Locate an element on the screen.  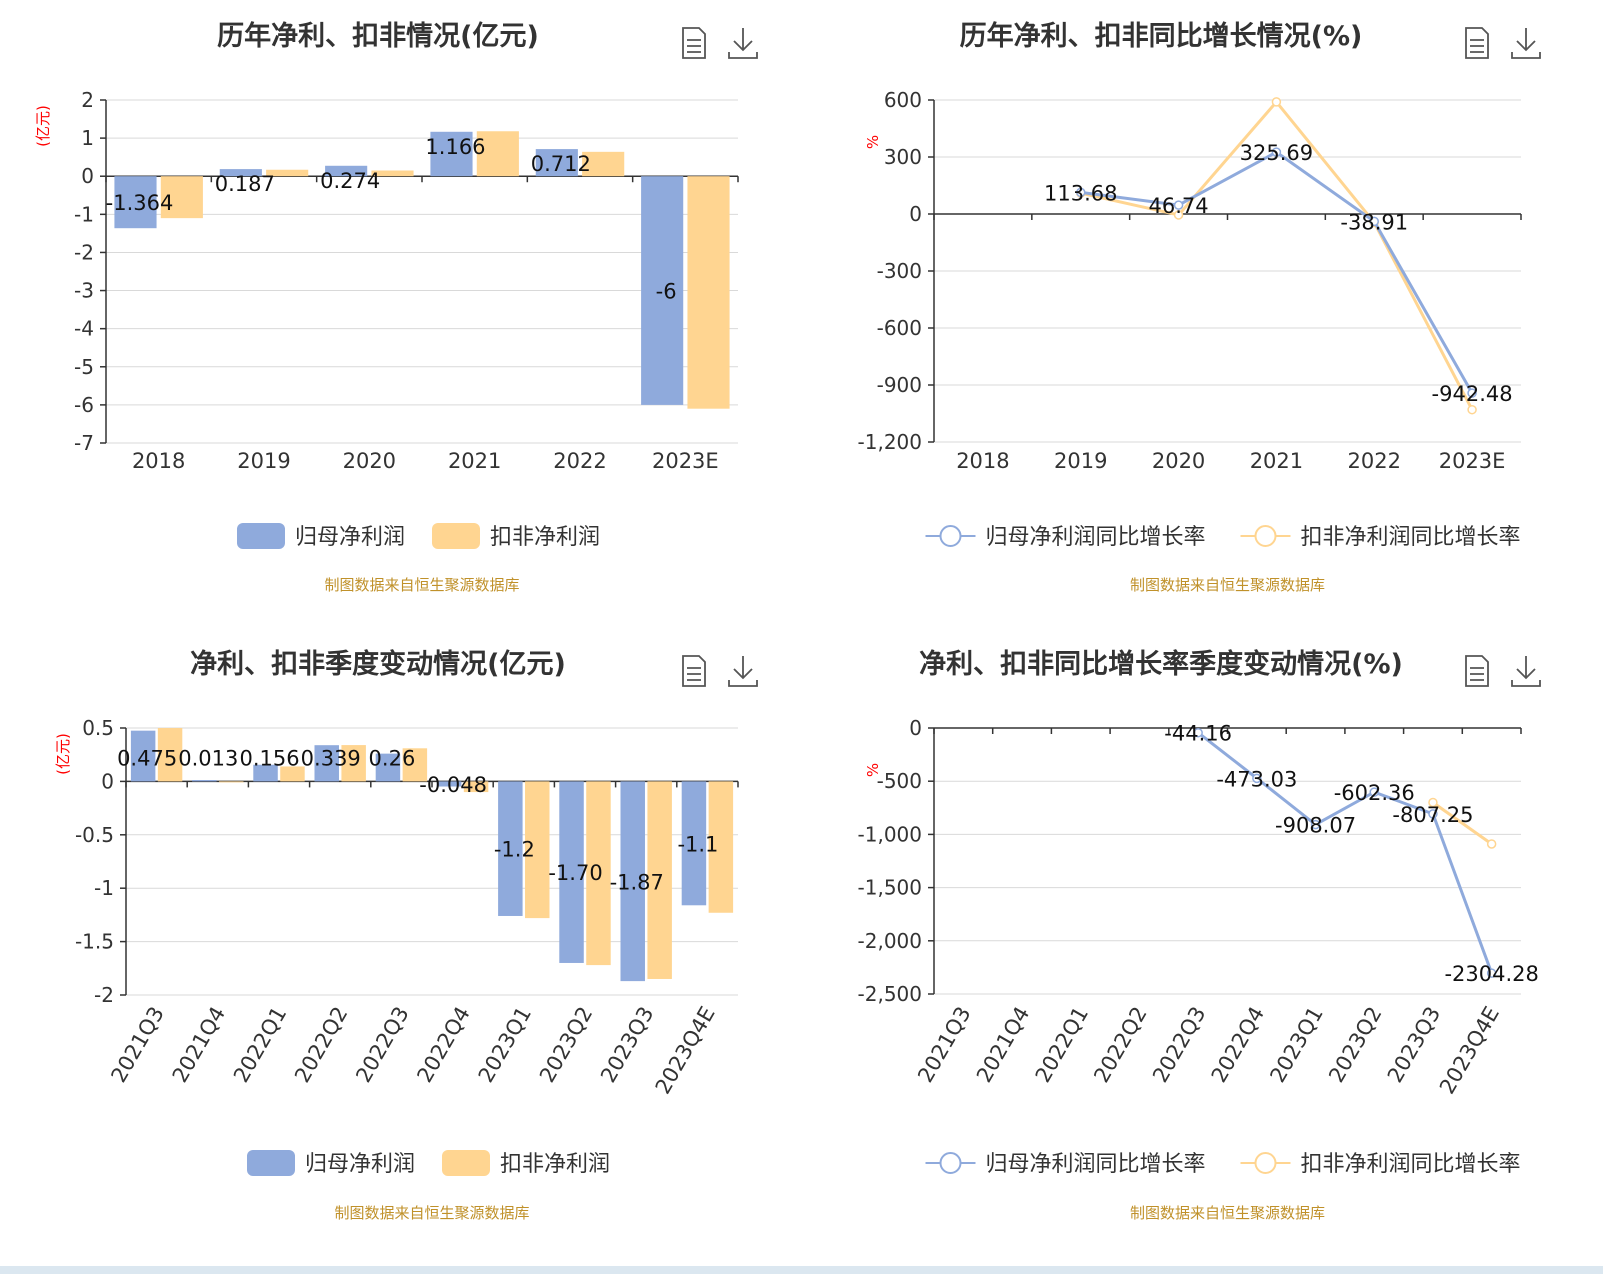
data-label: -38.91 is located at coordinates (1374, 222).